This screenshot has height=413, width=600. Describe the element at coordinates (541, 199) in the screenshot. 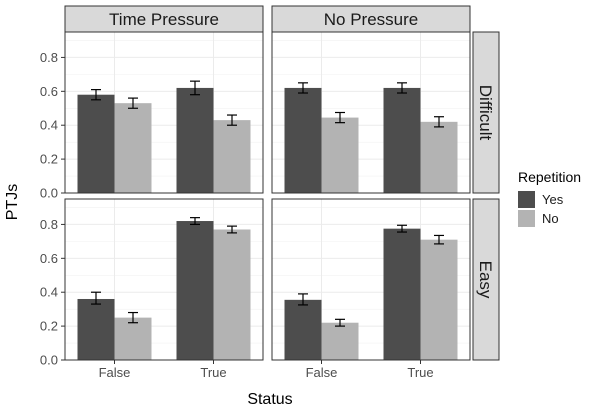

I see `legend-entry: Yes` at that location.